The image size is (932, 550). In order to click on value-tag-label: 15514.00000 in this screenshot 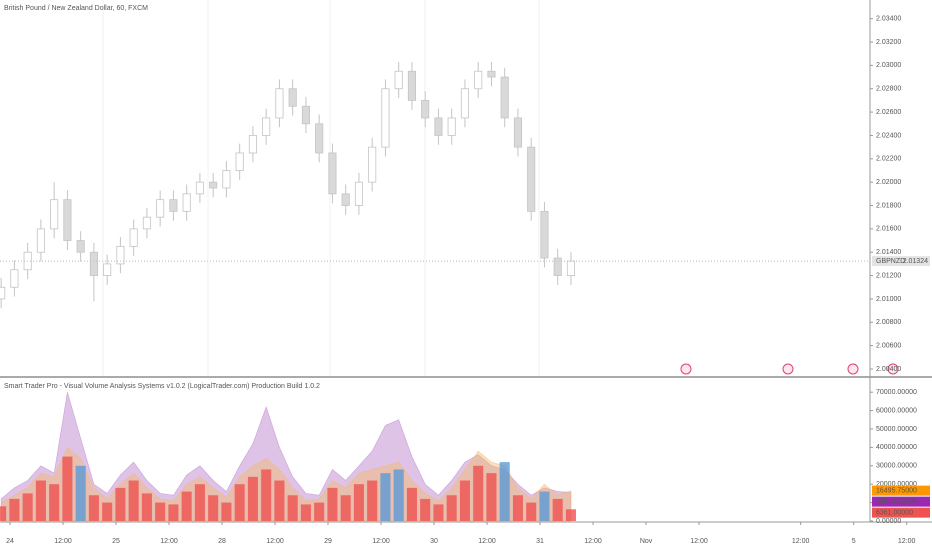, I will do `click(896, 501)`.